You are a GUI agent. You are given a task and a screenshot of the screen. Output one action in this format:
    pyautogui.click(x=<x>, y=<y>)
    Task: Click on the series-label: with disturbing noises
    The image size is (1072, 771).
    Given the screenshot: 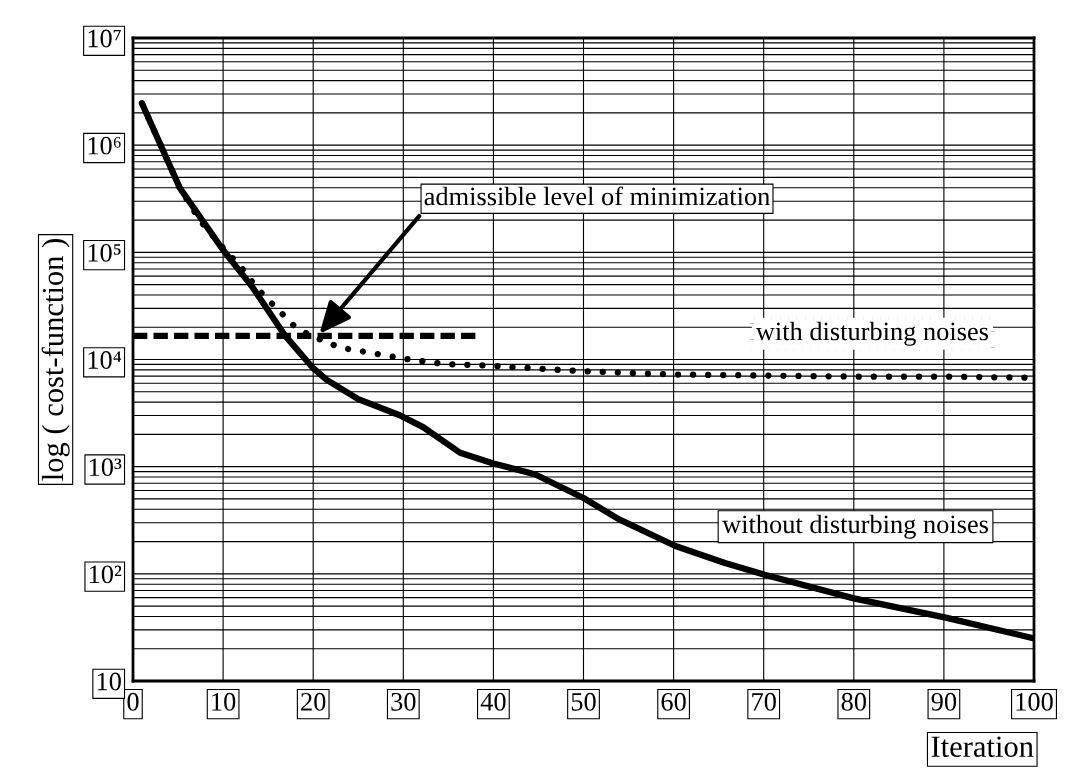 What is the action you would take?
    pyautogui.click(x=871, y=333)
    